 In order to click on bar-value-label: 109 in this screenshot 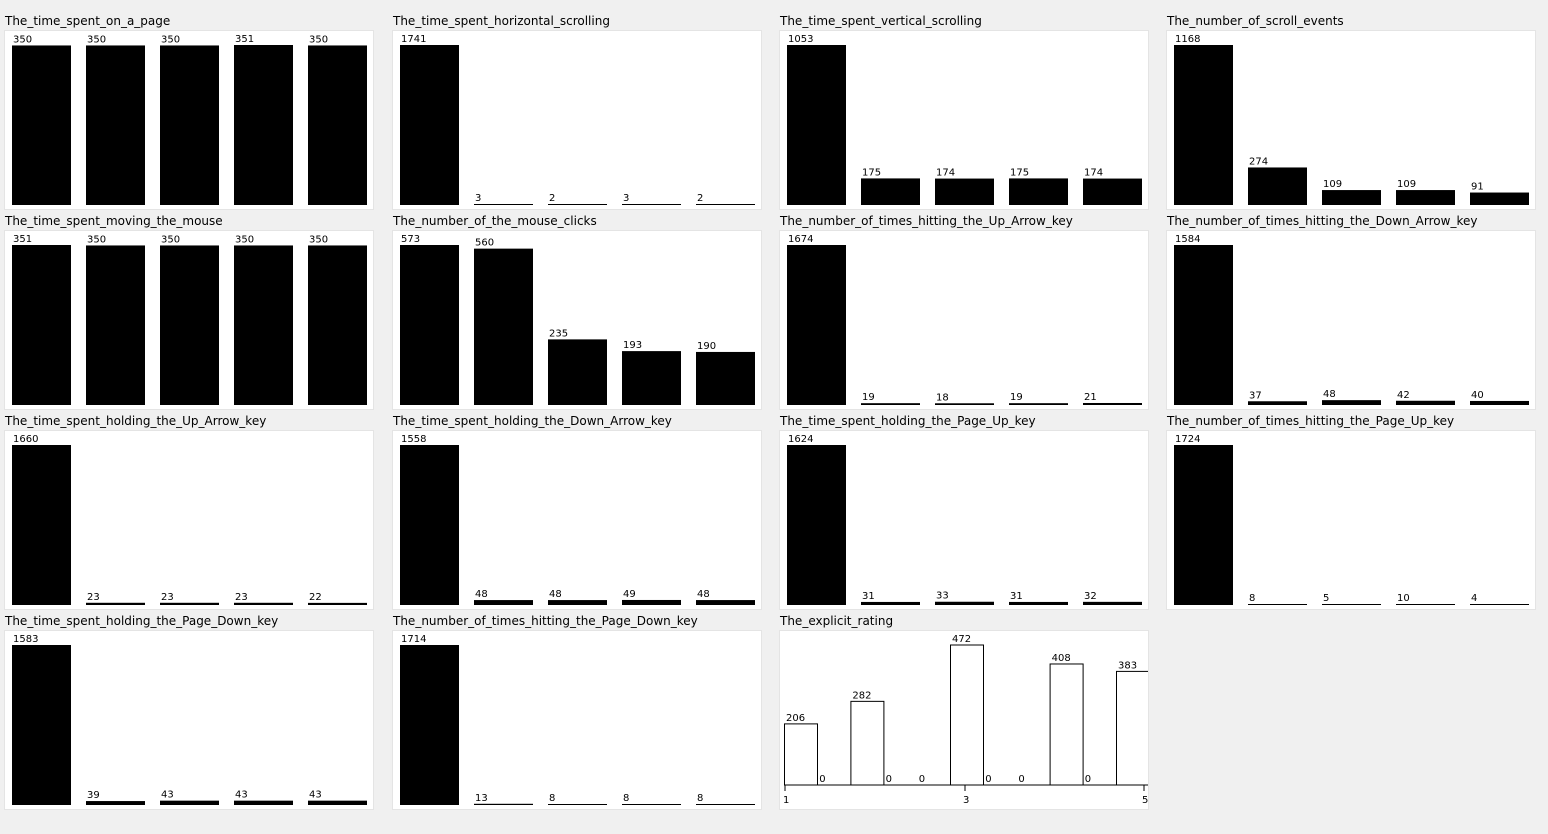, I will do `click(1406, 184)`.